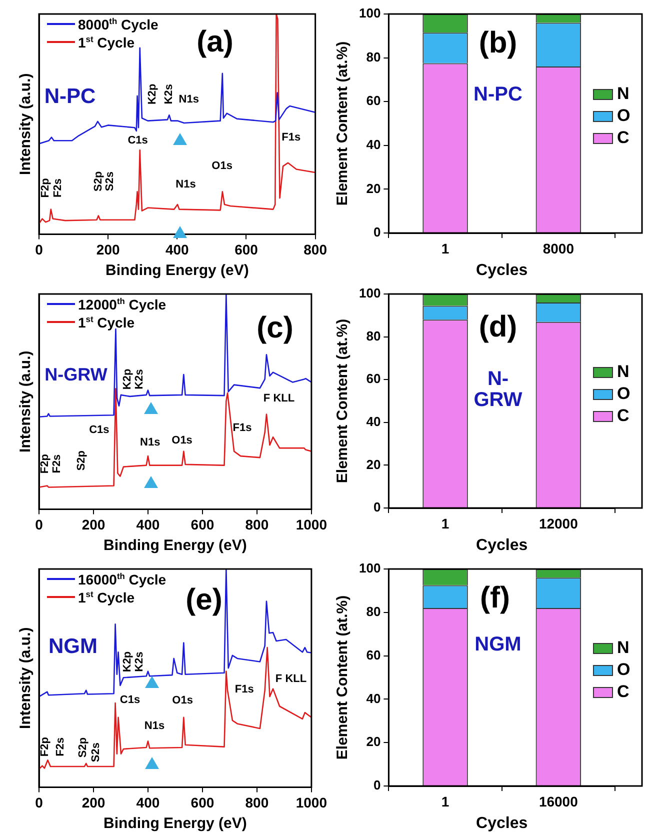 The width and height of the screenshot is (645, 833). What do you see at coordinates (96, 752) in the screenshot?
I see `annotation: S2s` at bounding box center [96, 752].